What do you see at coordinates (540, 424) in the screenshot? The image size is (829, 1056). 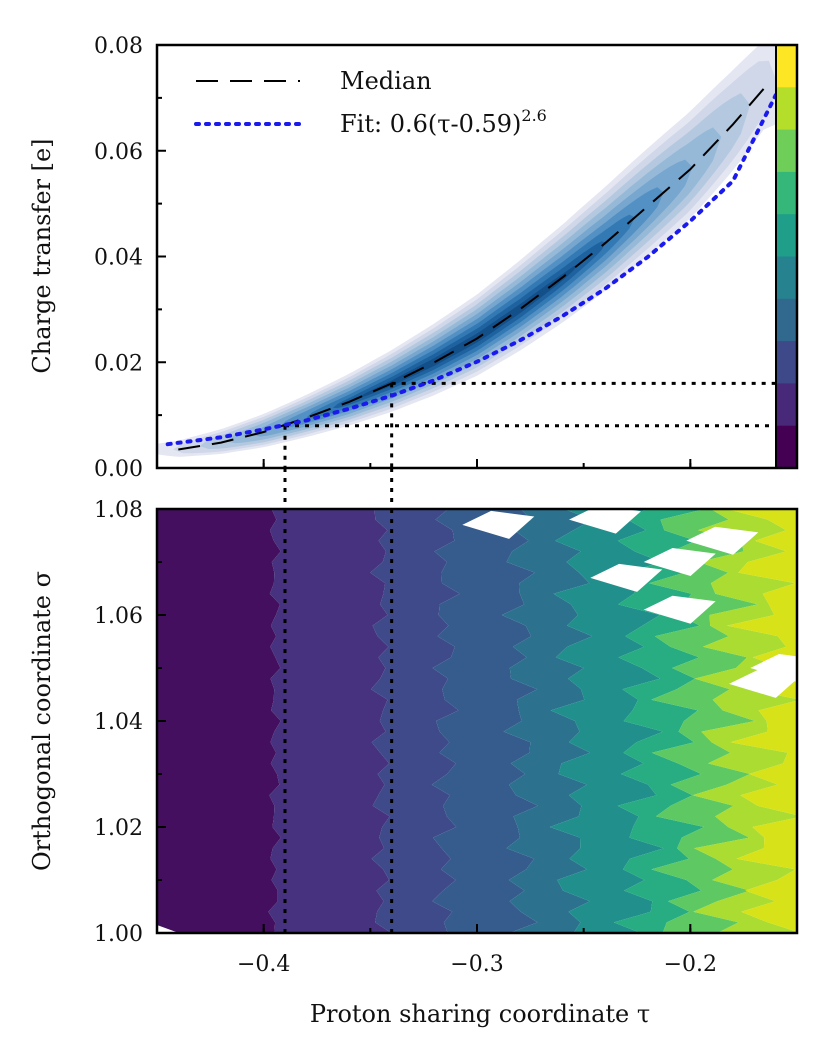 I see `top-reference-lines` at bounding box center [540, 424].